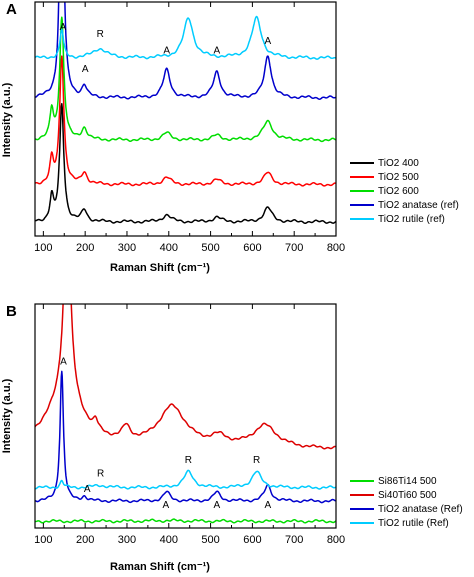 The width and height of the screenshot is (474, 577). Describe the element at coordinates (398, 191) in the screenshot. I see `legend-entry: TiO2 600` at that location.